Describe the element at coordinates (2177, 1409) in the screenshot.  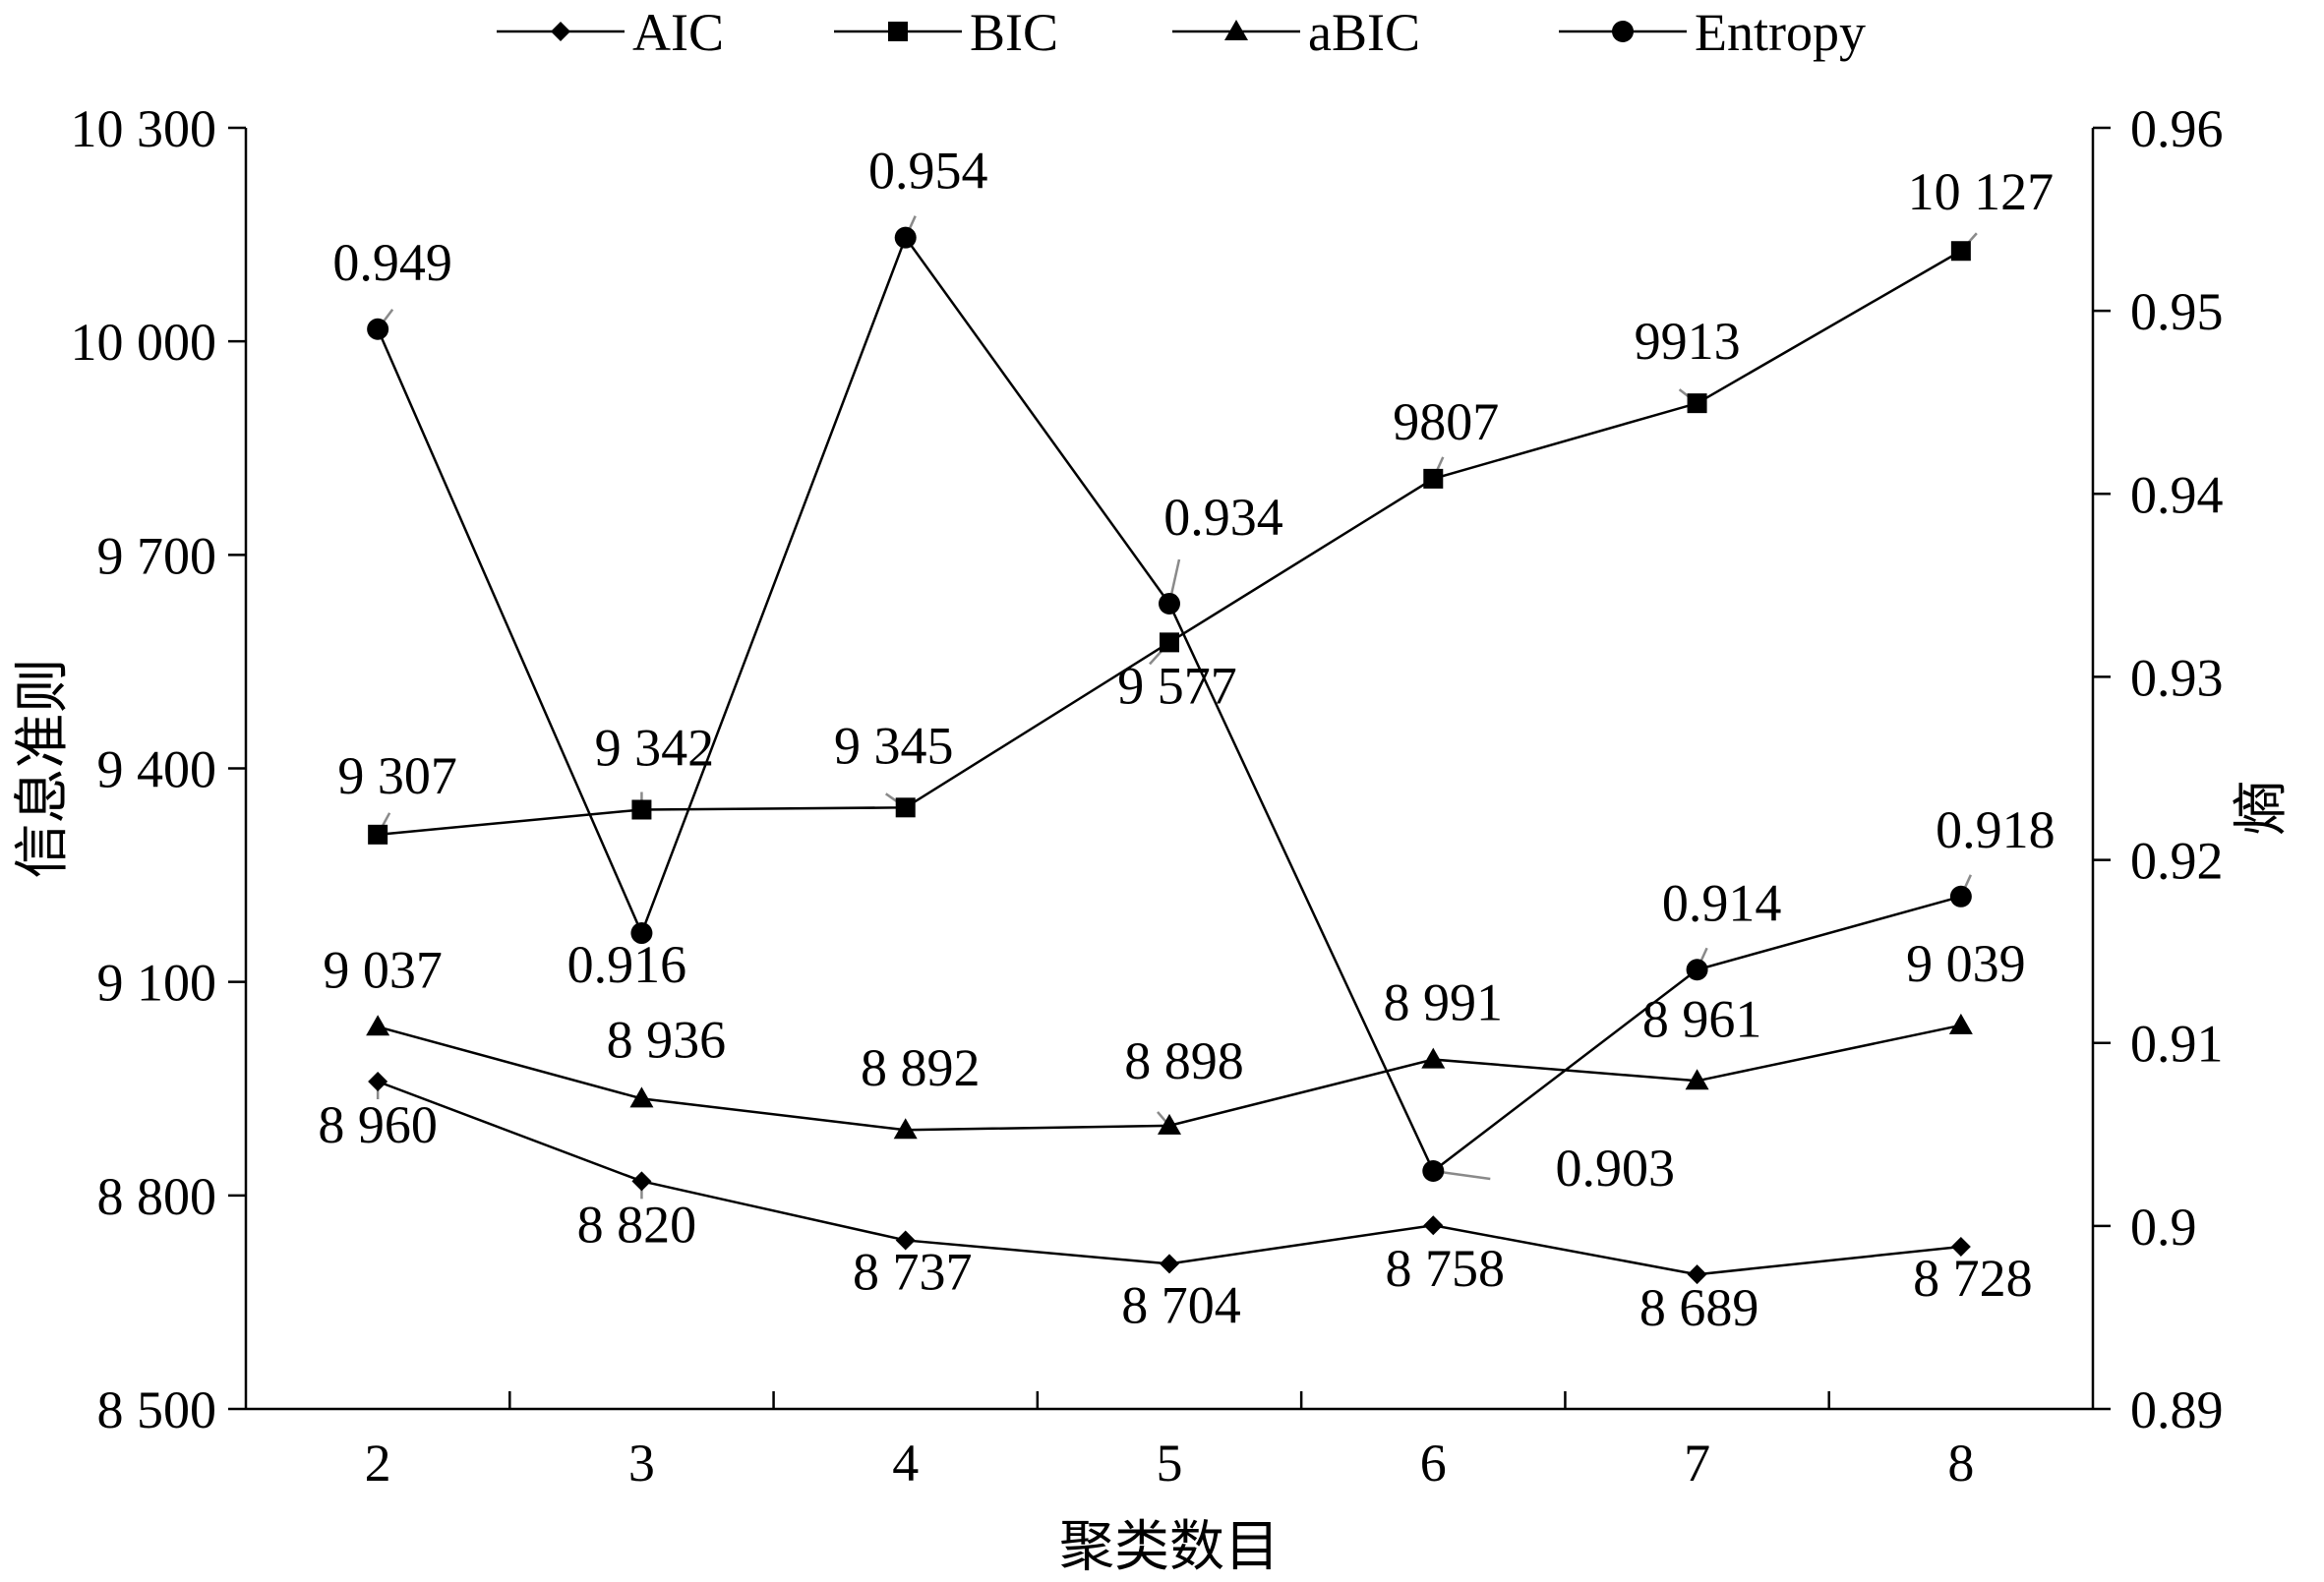
I see `y-right-tick-label: 0.89` at that location.